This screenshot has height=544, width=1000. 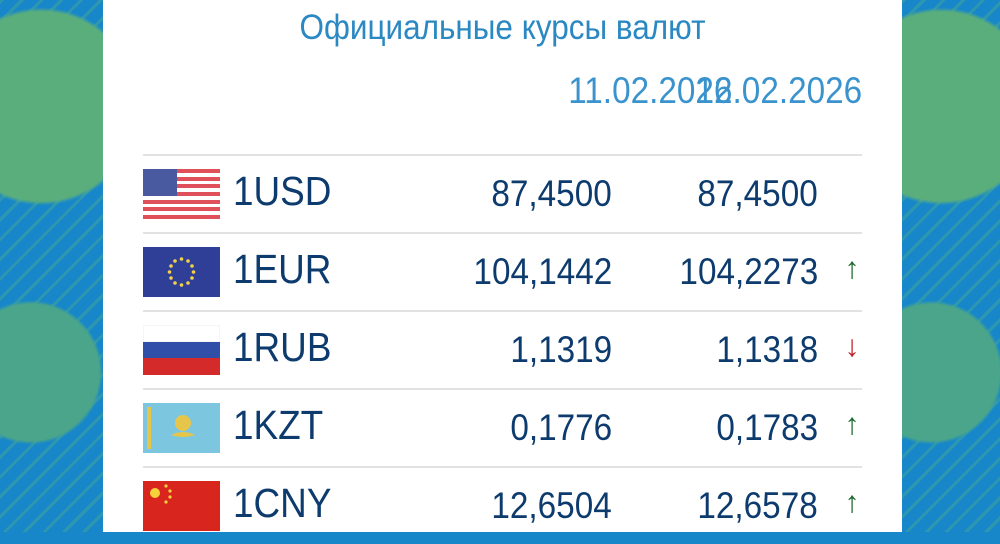 I want to click on kz-flag-icon, so click(x=181, y=428).